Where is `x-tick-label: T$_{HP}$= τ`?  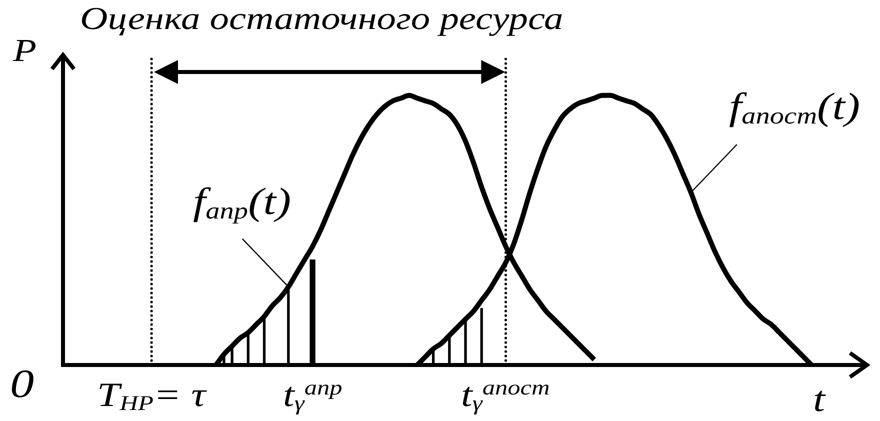
x-tick-label: T$_{HP}$= τ is located at coordinates (151, 396).